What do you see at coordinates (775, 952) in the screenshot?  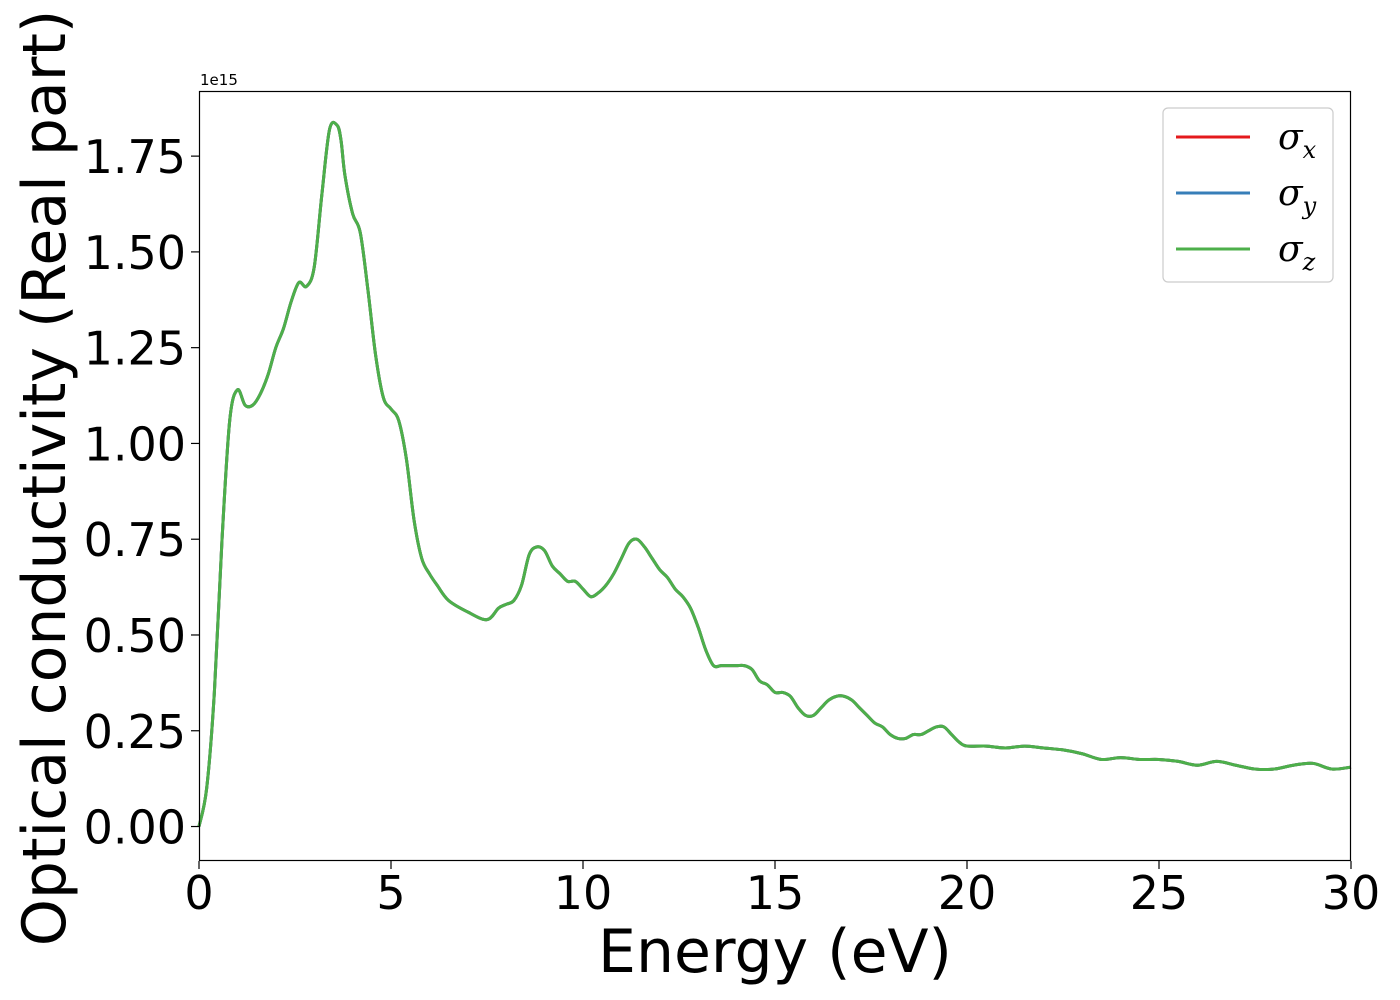 I see `x-axis-title: Energy (eV)` at bounding box center [775, 952].